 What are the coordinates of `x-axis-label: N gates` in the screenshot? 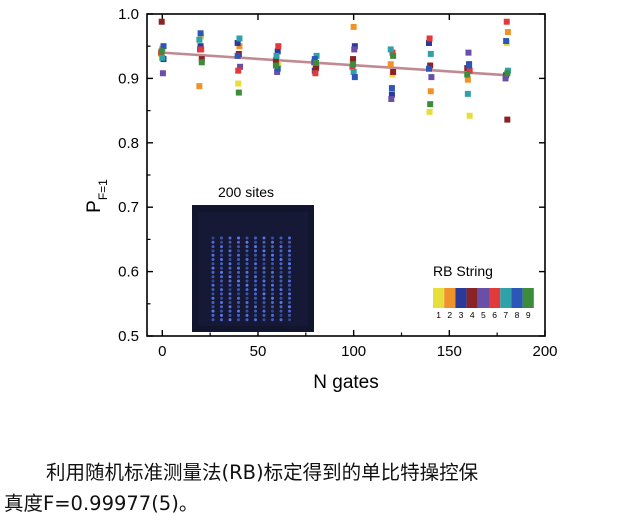 It's located at (345, 382).